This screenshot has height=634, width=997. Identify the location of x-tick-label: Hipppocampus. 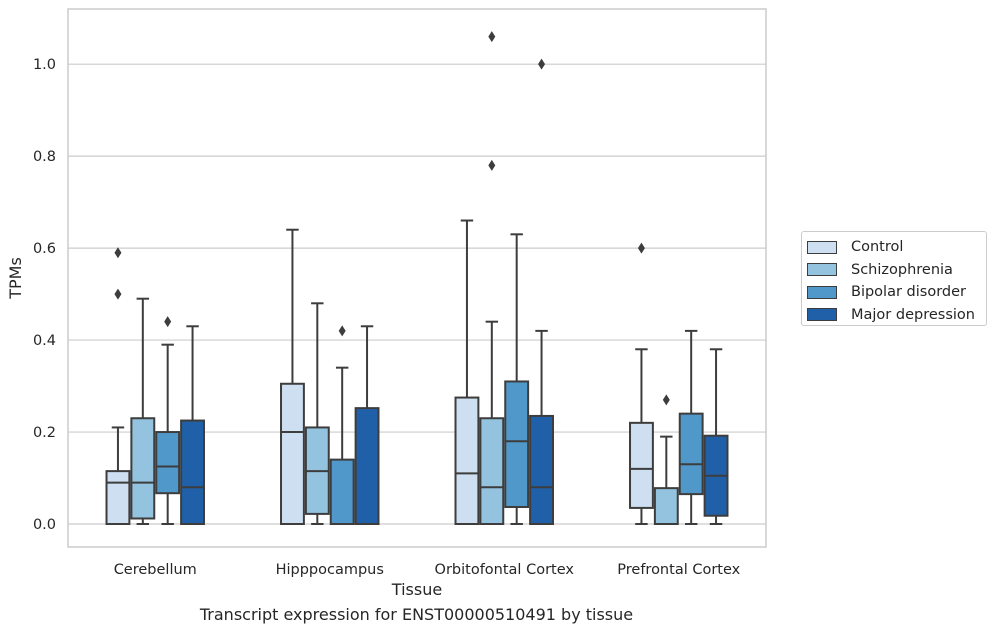
(330, 570).